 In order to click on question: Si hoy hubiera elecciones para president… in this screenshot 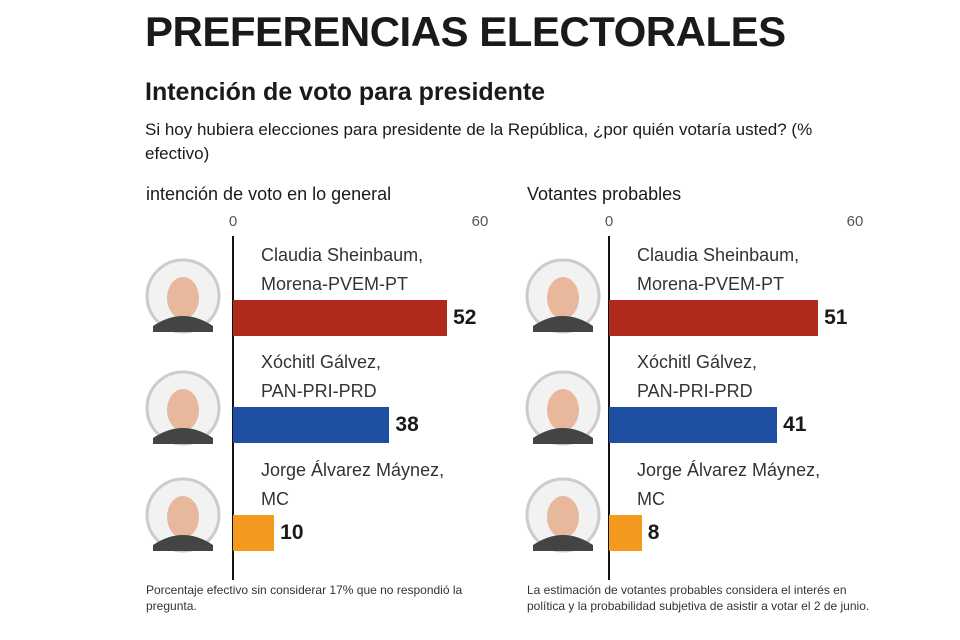, I will do `click(479, 141)`.